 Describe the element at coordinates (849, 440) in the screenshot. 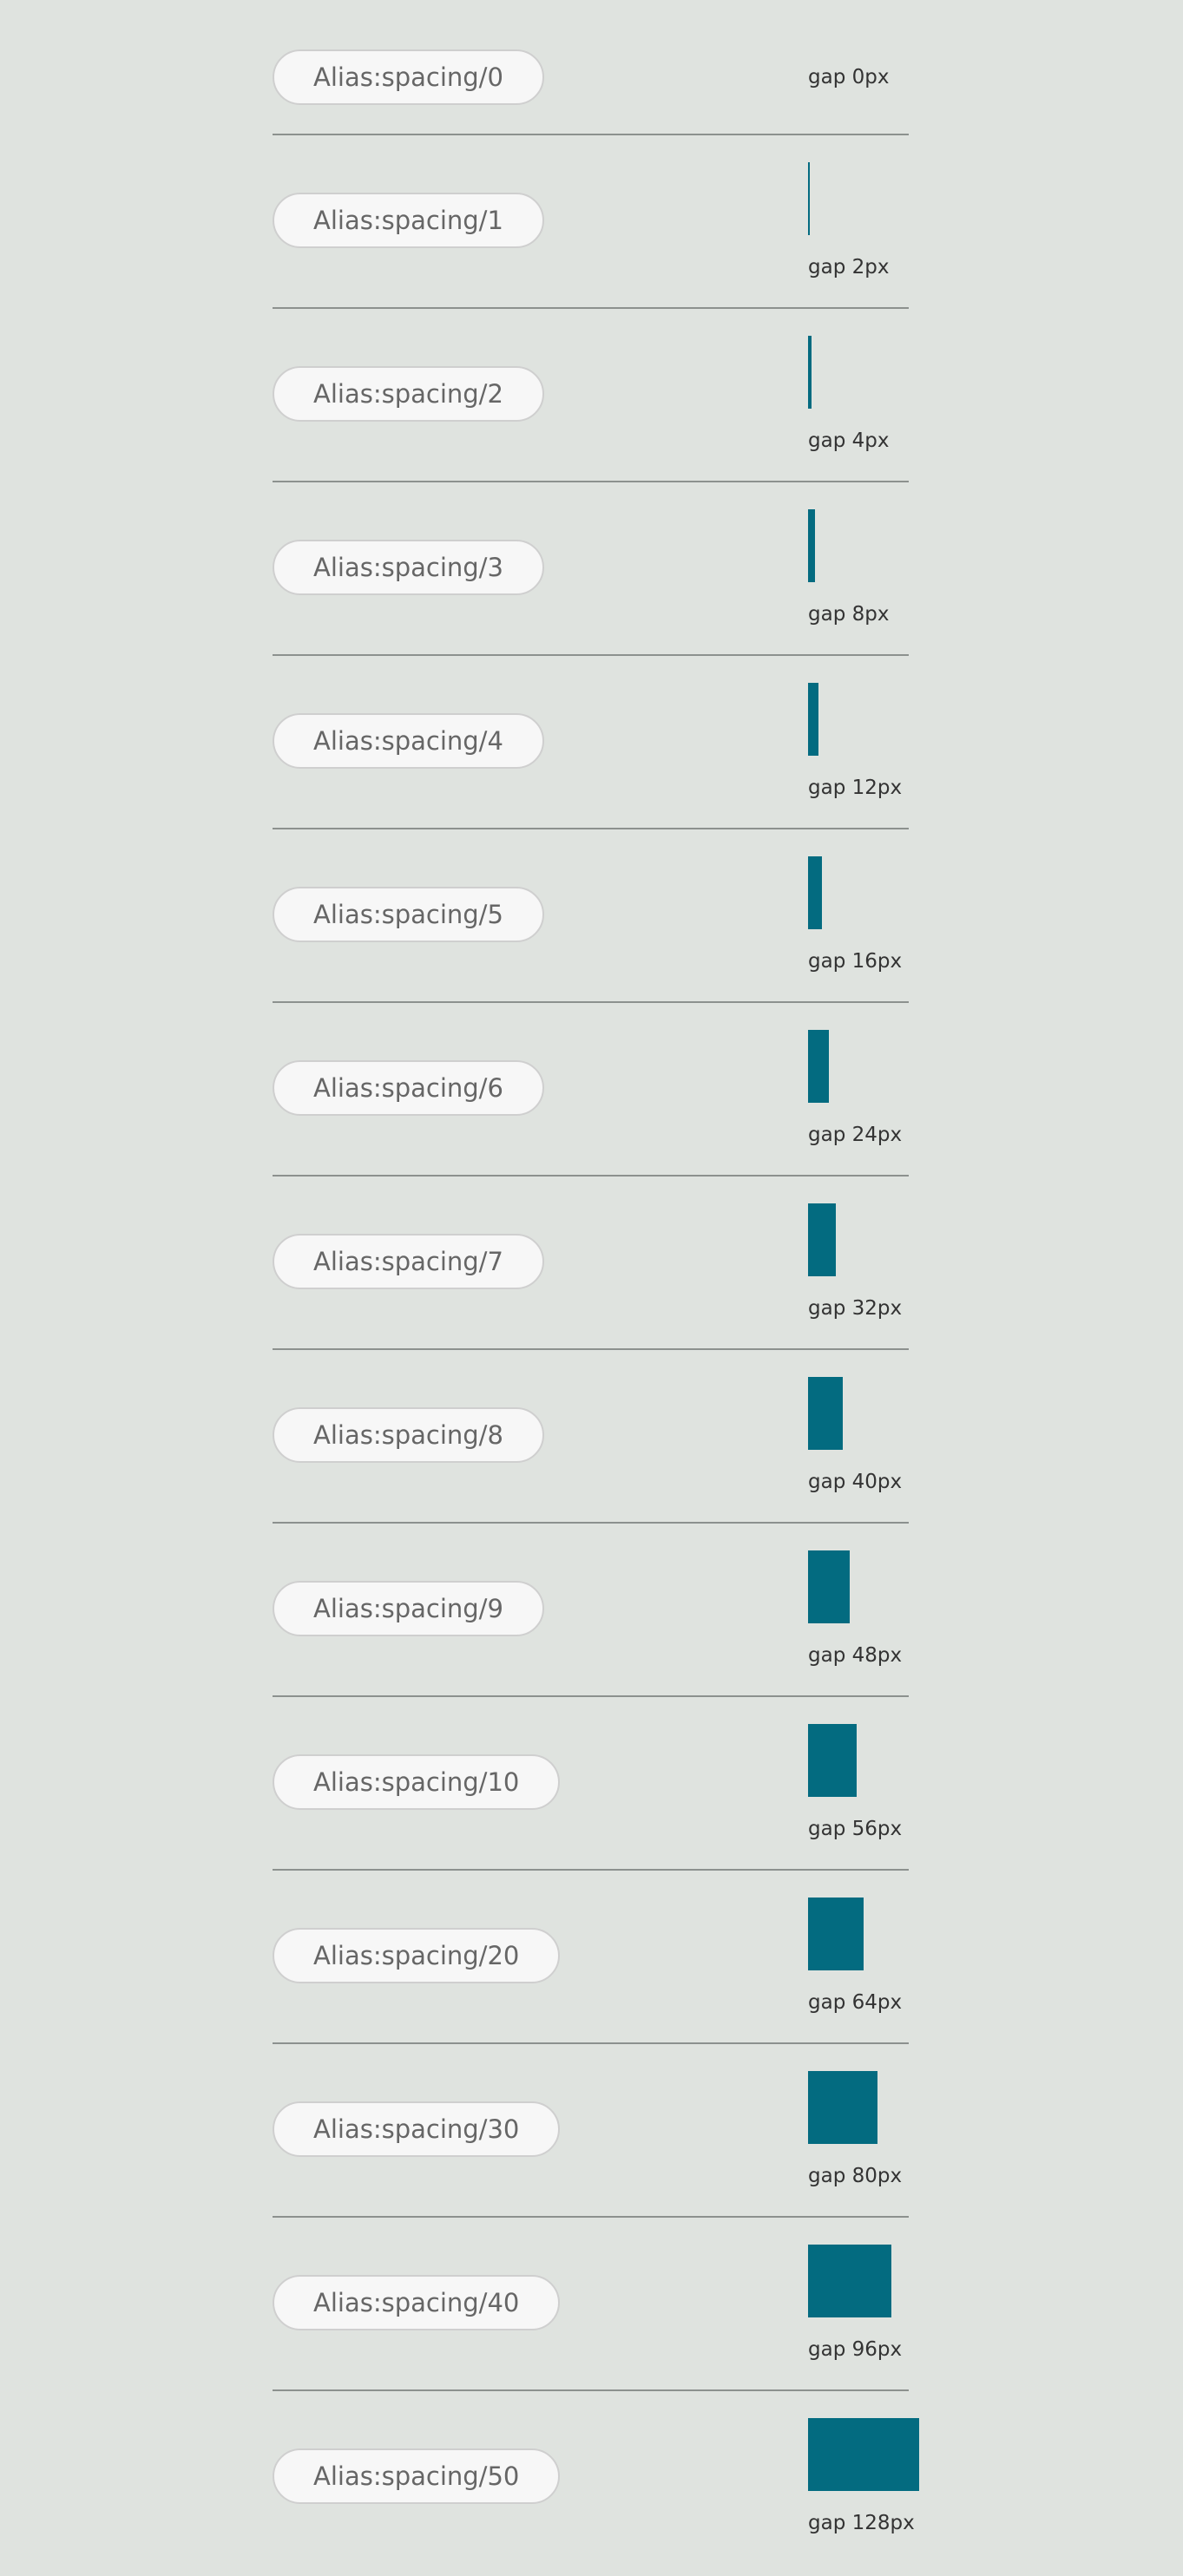

I see `gap-label: gap 4px` at that location.